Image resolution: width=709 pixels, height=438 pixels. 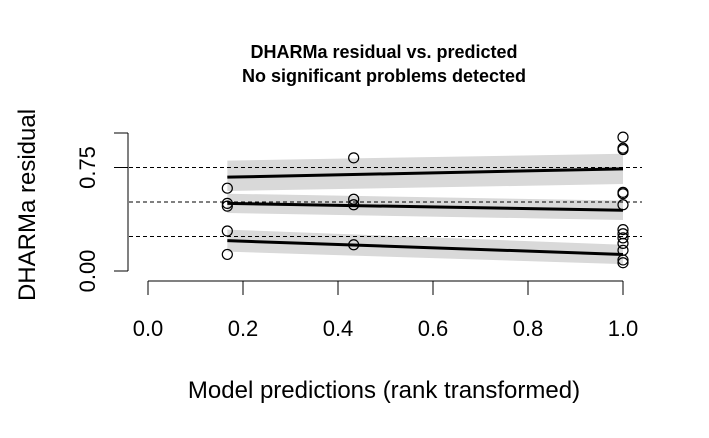 I want to click on y-axis-label: DHARMa residual, so click(x=27, y=205).